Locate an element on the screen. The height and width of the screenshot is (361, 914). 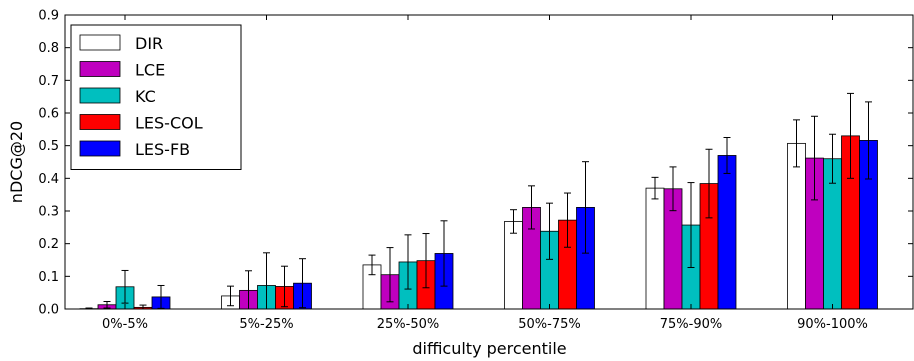
x-axis-label: difficulty percentile is located at coordinates (489, 348).